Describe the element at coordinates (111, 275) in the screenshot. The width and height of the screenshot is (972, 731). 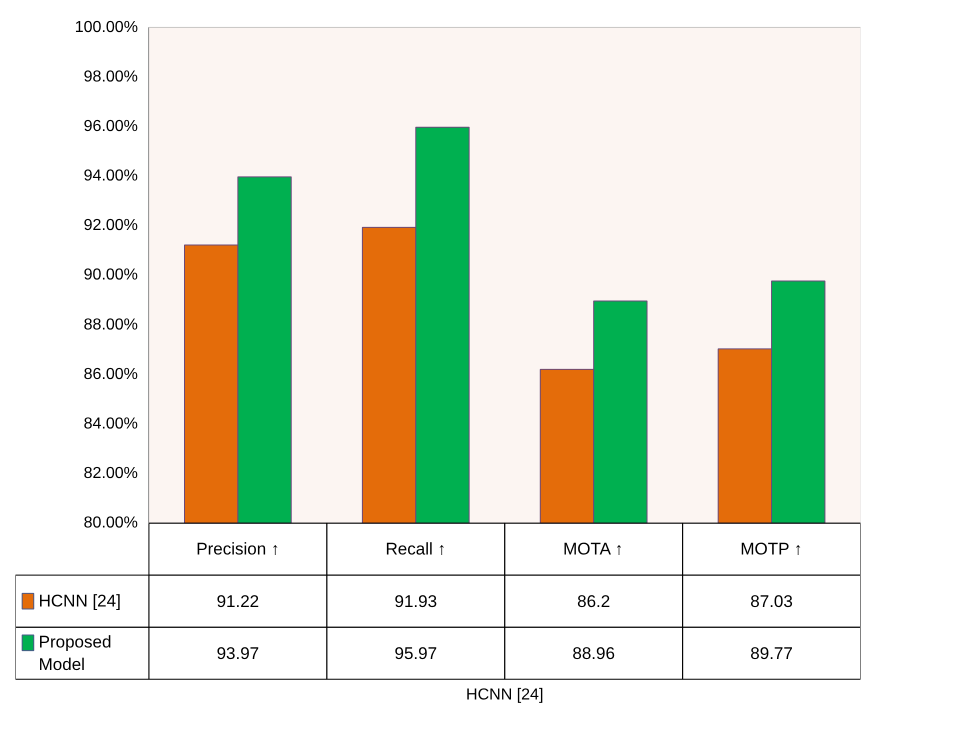
I see `y-tick-label: 90.00%` at that location.